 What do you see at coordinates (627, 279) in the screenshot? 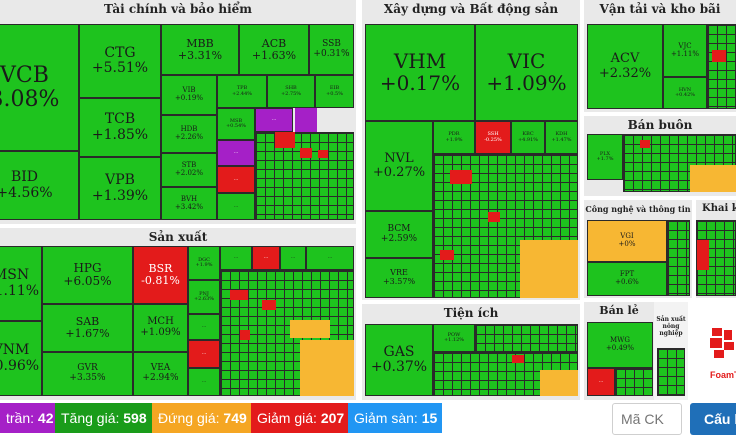
I see `stock-tile-fpt: FPT +0.6%` at bounding box center [627, 279].